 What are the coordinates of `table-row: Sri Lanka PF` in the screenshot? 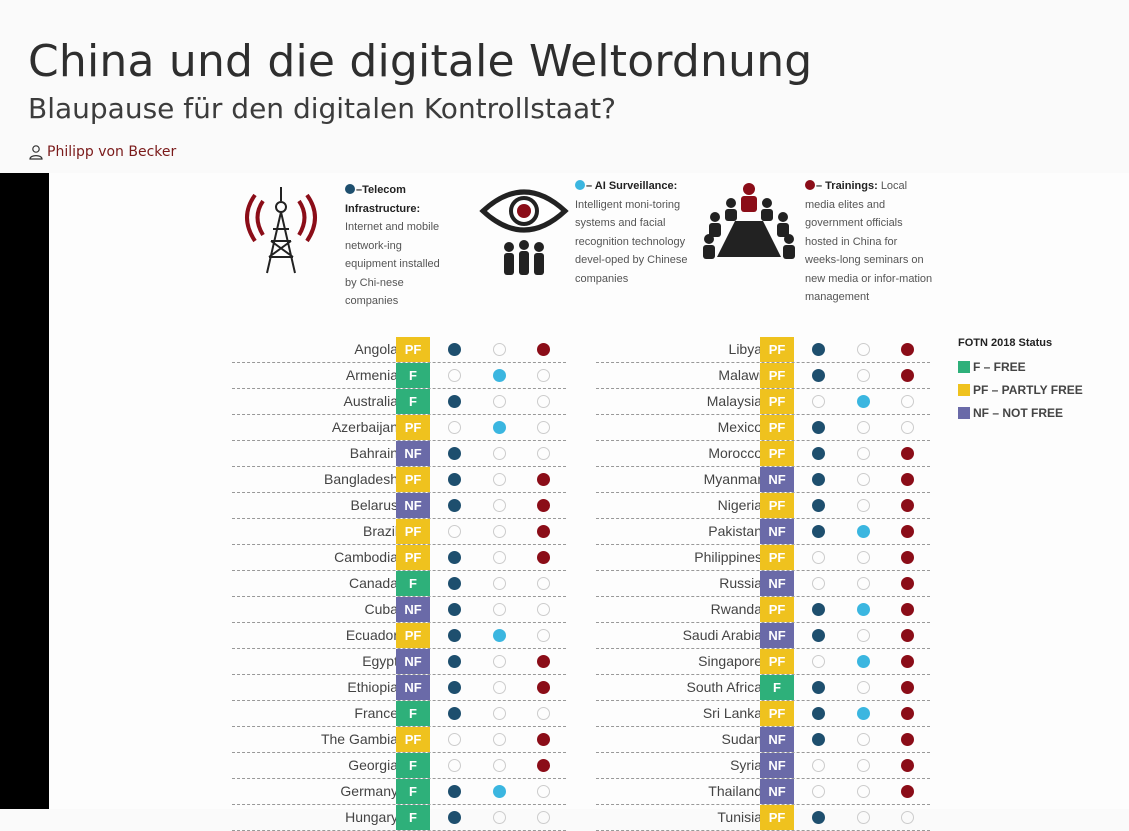 It's located at (763, 714).